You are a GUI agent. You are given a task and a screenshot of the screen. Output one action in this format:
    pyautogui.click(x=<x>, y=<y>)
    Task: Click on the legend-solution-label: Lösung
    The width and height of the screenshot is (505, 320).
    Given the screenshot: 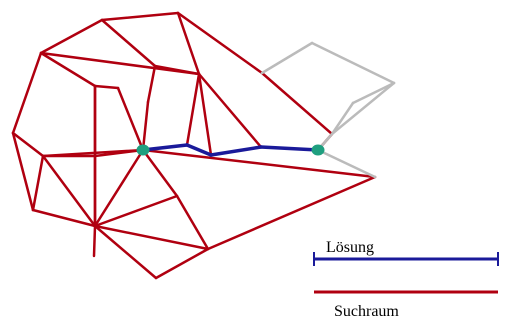 What is the action you would take?
    pyautogui.click(x=350, y=247)
    